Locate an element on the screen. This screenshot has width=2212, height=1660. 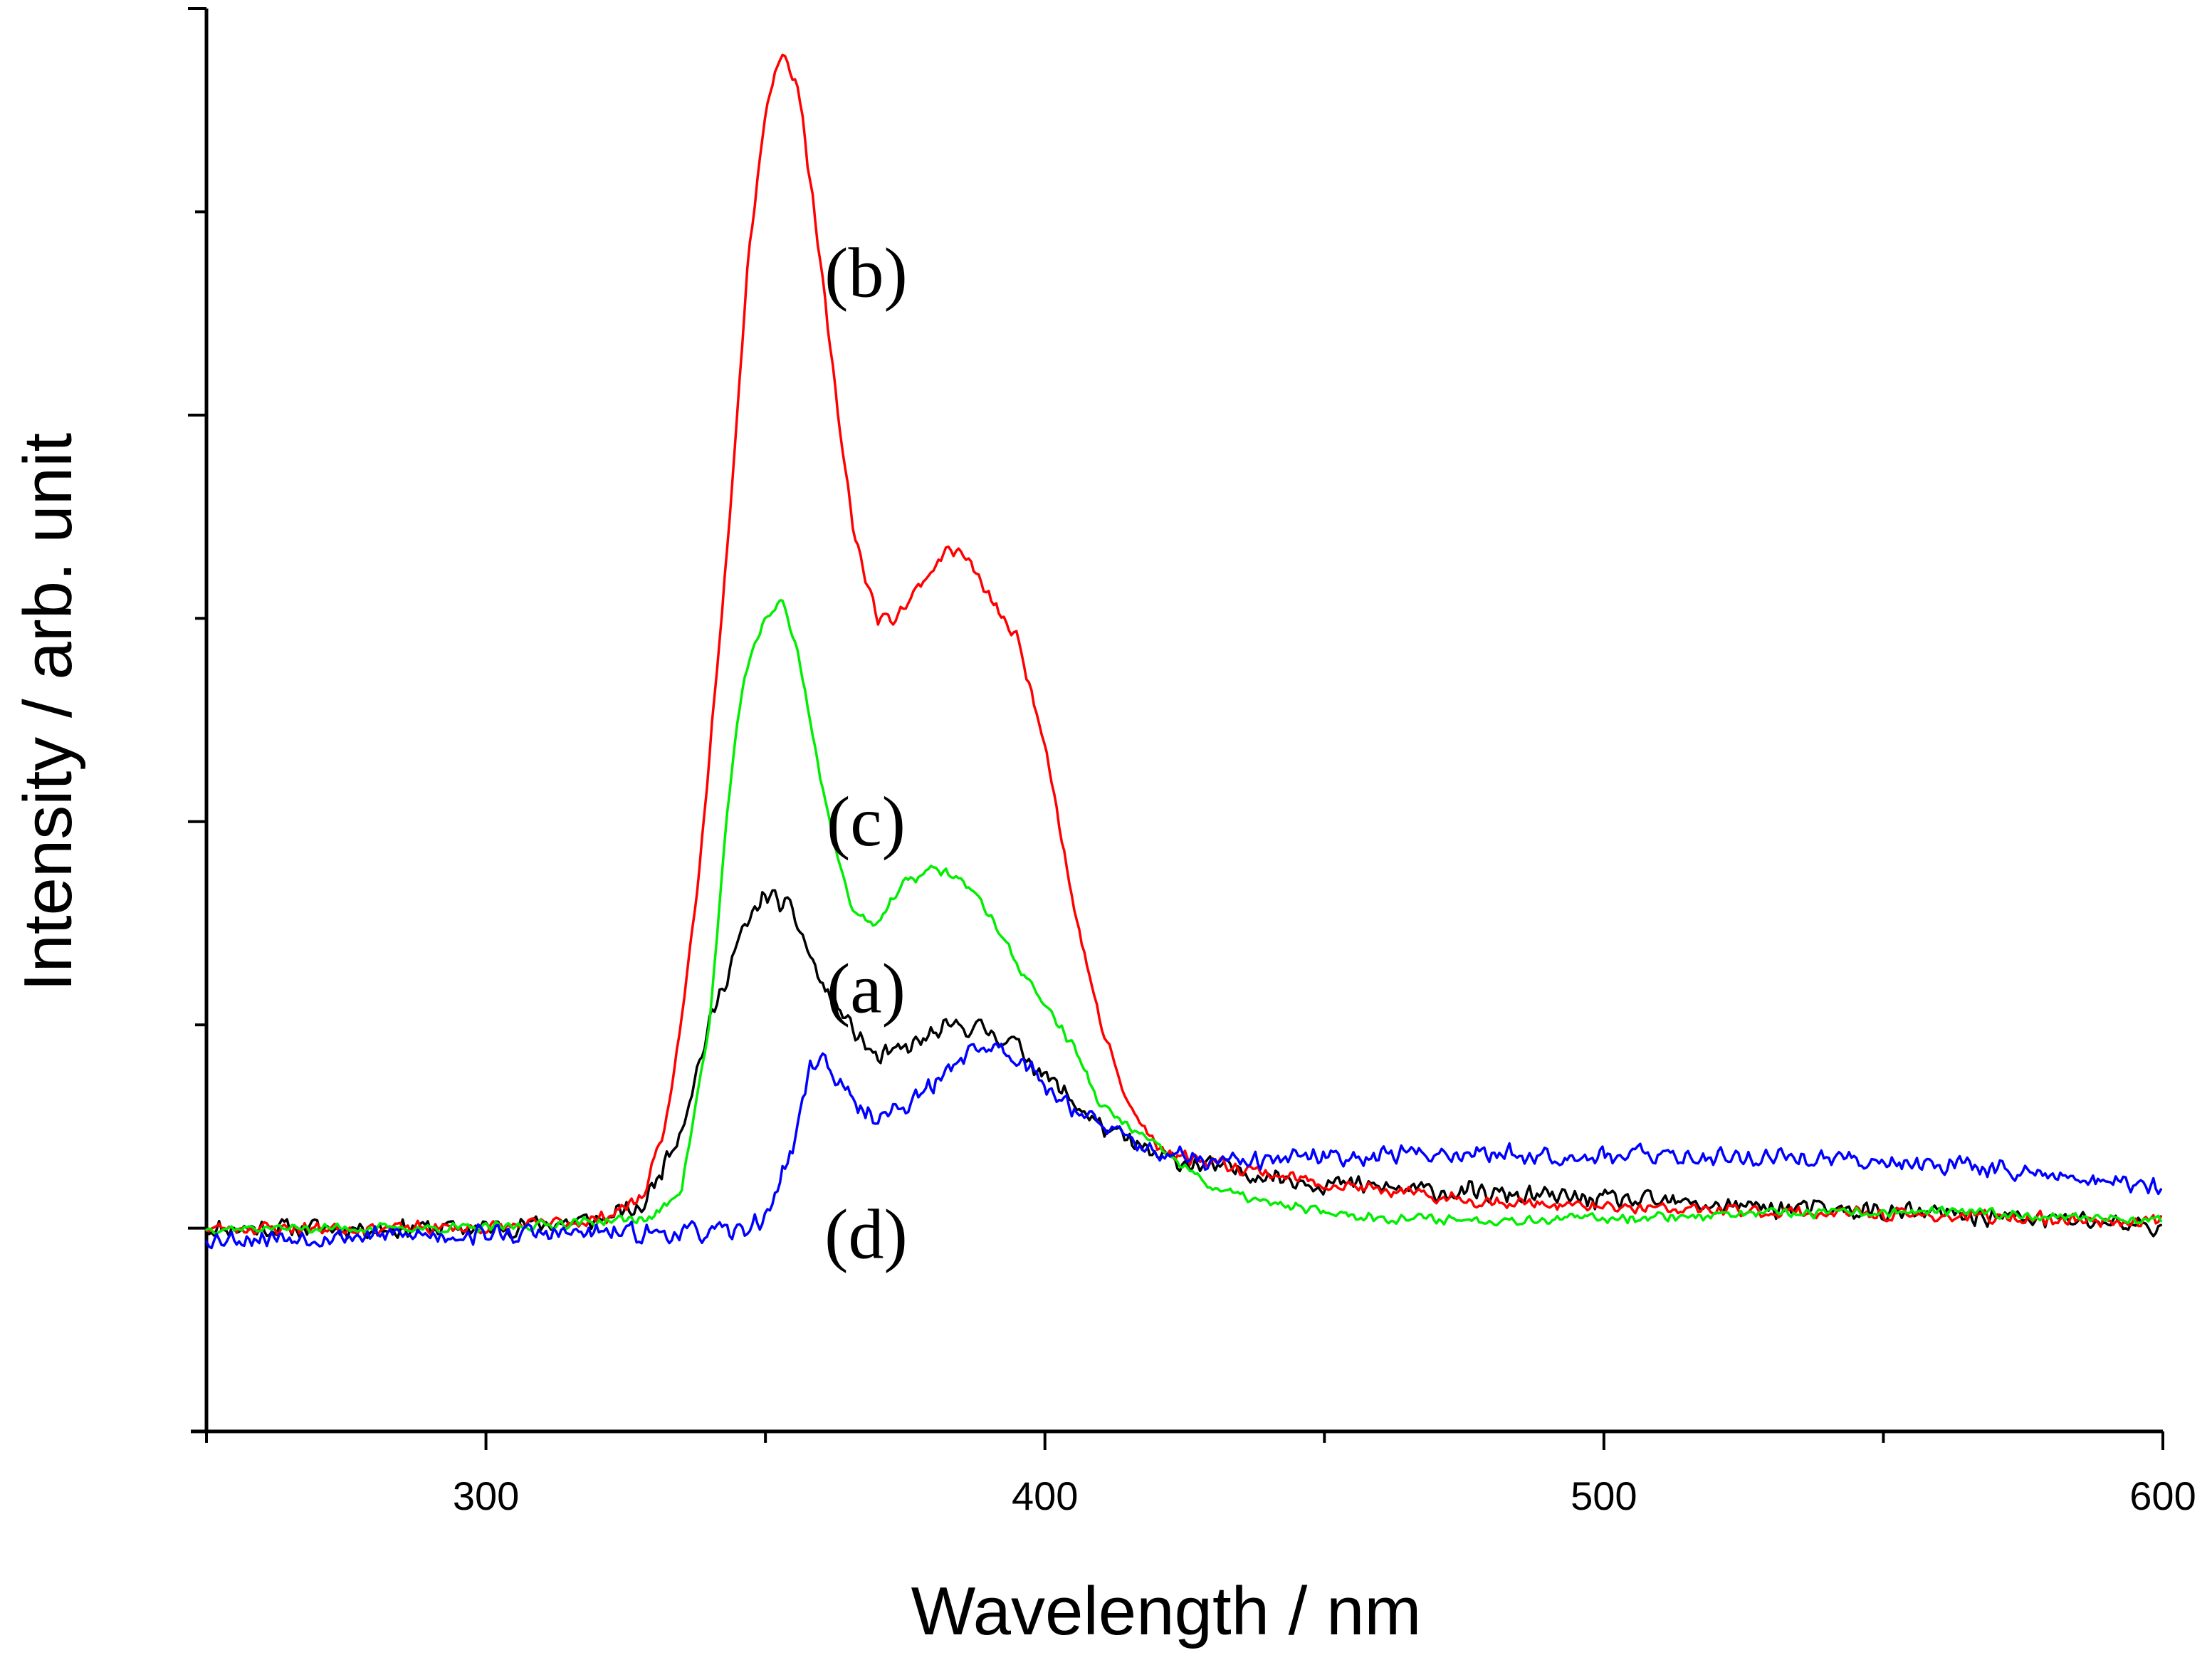
x-axis-title: Wavelength / nm is located at coordinates (1166, 1611).